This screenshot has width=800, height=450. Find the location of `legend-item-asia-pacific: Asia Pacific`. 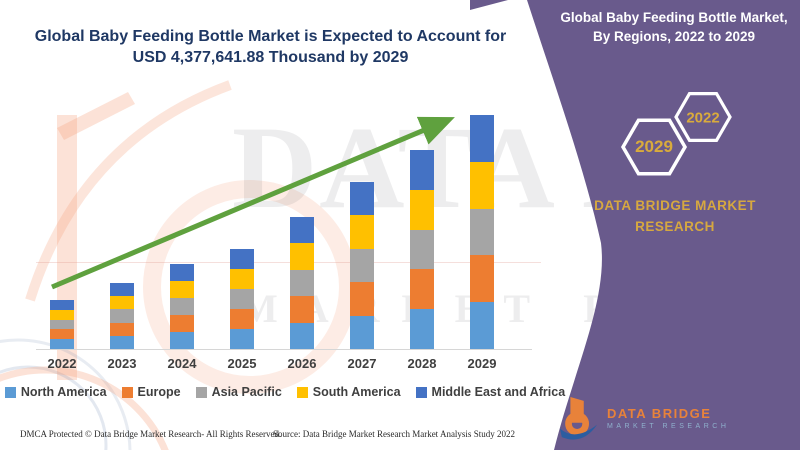

legend-item-asia-pacific: Asia Pacific is located at coordinates (238, 392).